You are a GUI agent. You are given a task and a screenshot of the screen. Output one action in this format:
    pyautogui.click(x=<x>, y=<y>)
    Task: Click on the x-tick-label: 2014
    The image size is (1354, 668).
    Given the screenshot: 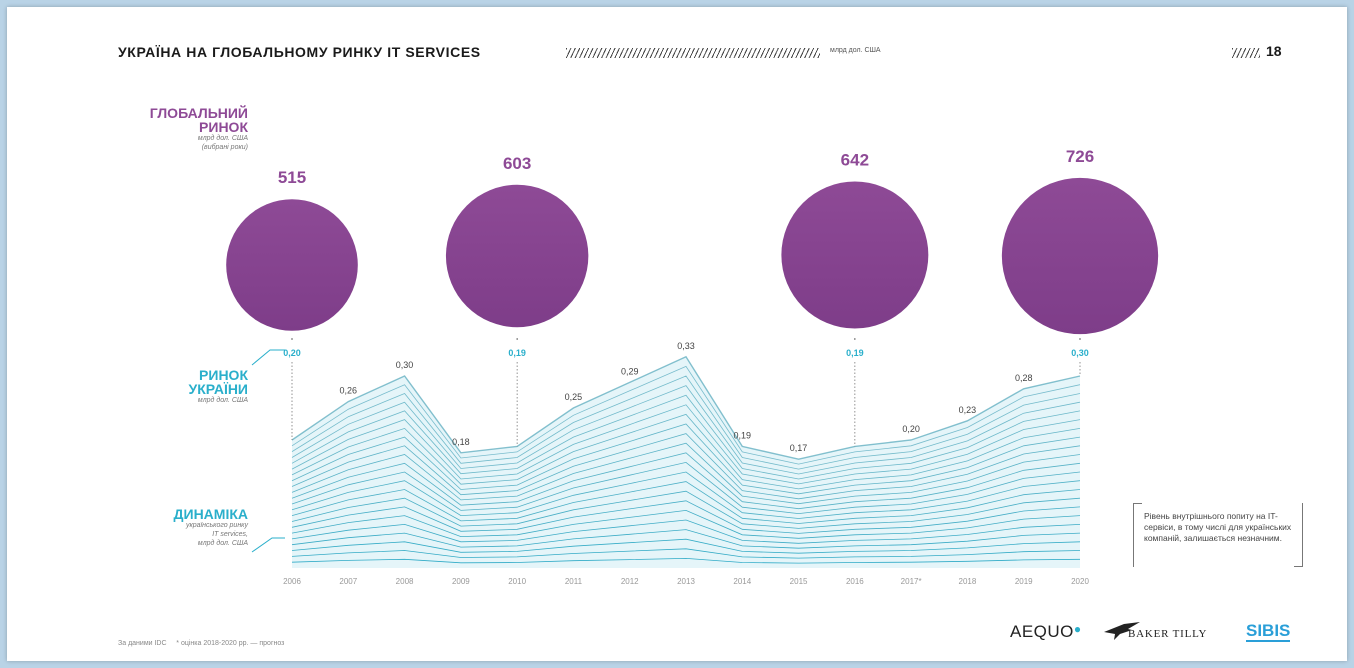 What is the action you would take?
    pyautogui.click(x=742, y=581)
    